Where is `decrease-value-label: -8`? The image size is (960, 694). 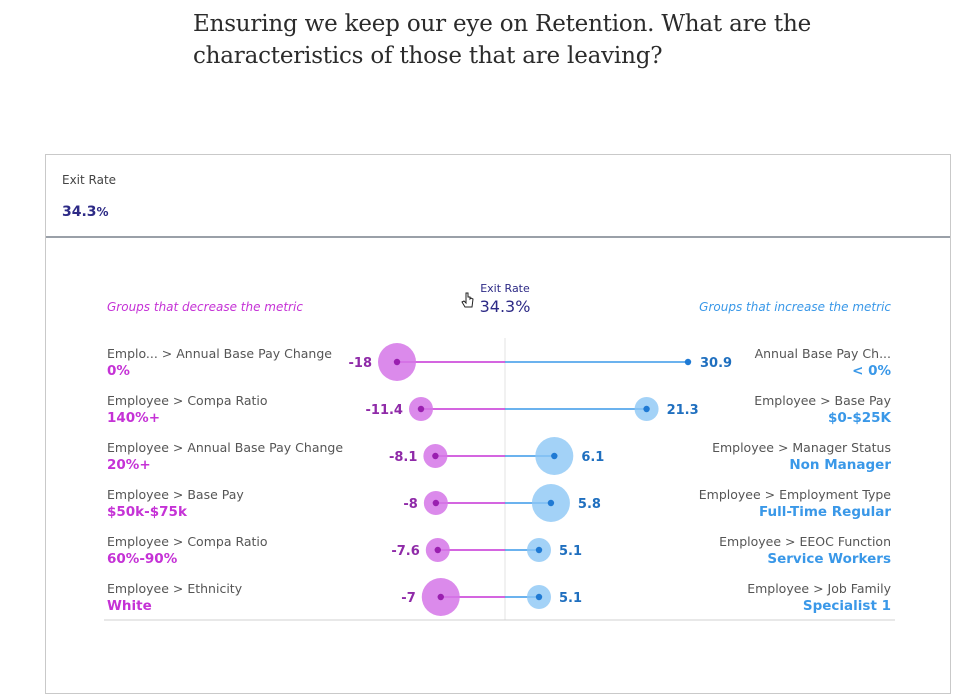 decrease-value-label: -8 is located at coordinates (410, 504).